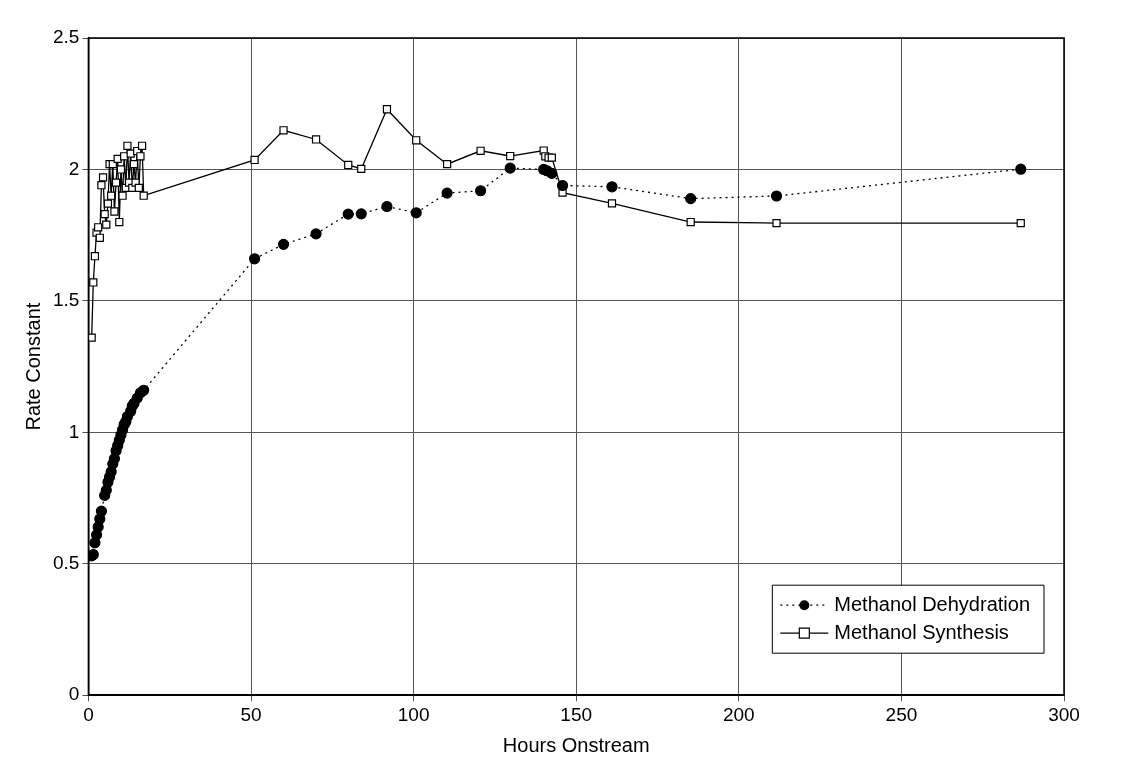  I want to click on x-tick-label: 0, so click(88, 714).